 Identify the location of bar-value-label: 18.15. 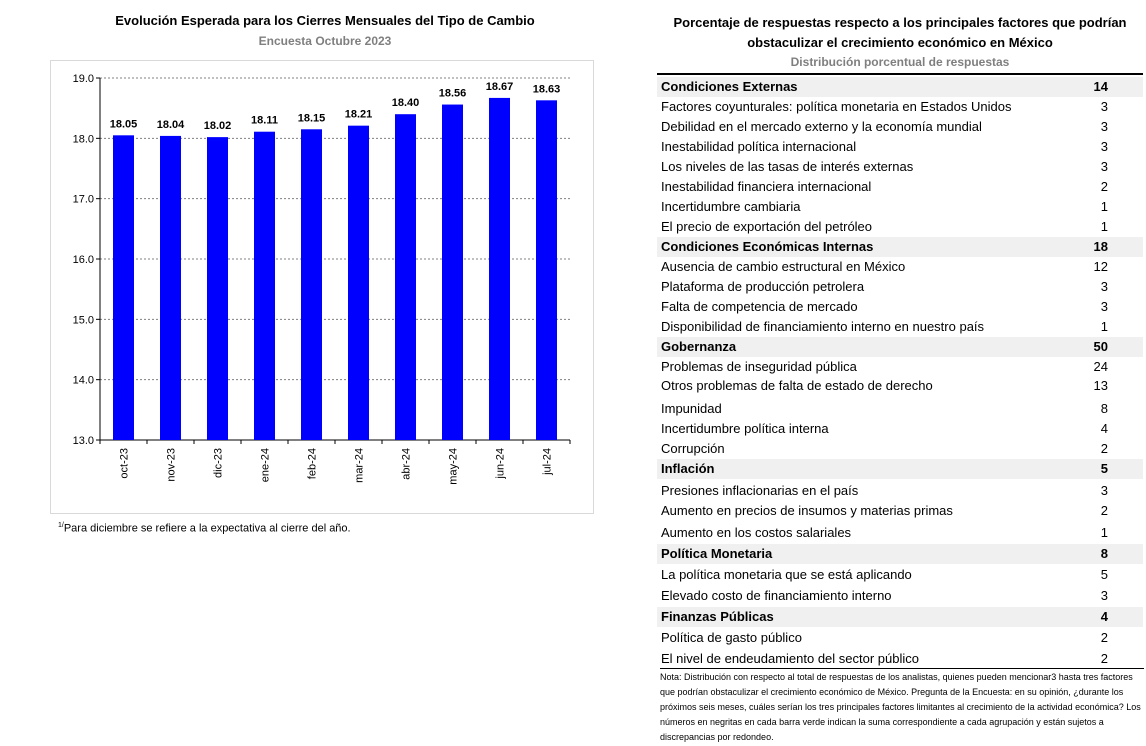
(312, 118).